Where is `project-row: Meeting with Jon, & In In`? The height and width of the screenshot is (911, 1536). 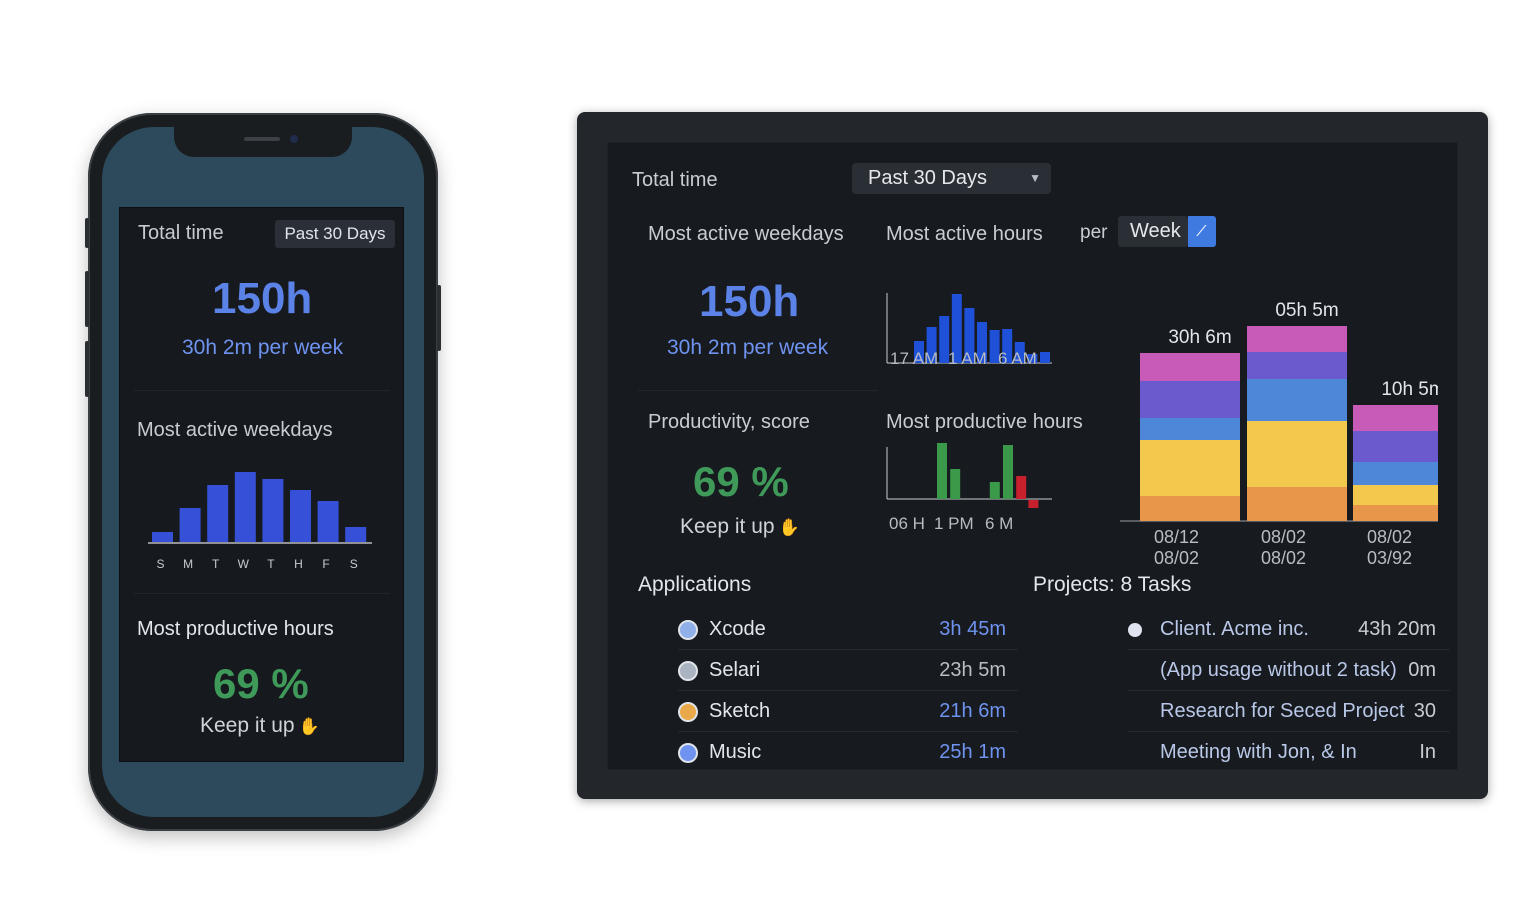 project-row: Meeting with Jon, & In In is located at coordinates (1289, 753).